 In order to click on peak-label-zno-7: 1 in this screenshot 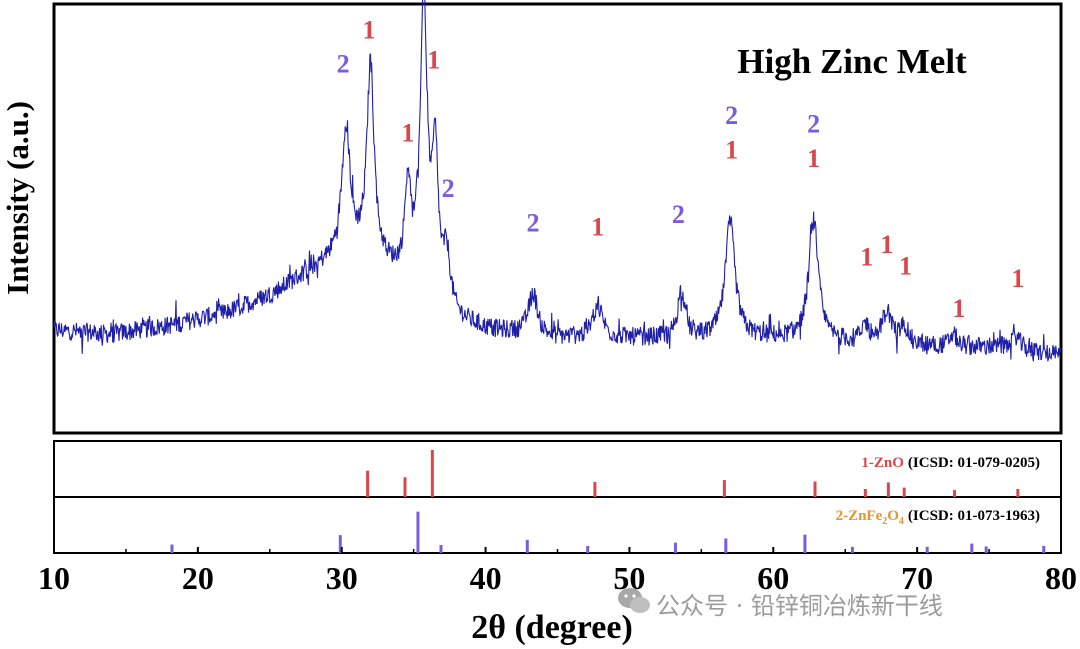, I will do `click(597, 227)`.